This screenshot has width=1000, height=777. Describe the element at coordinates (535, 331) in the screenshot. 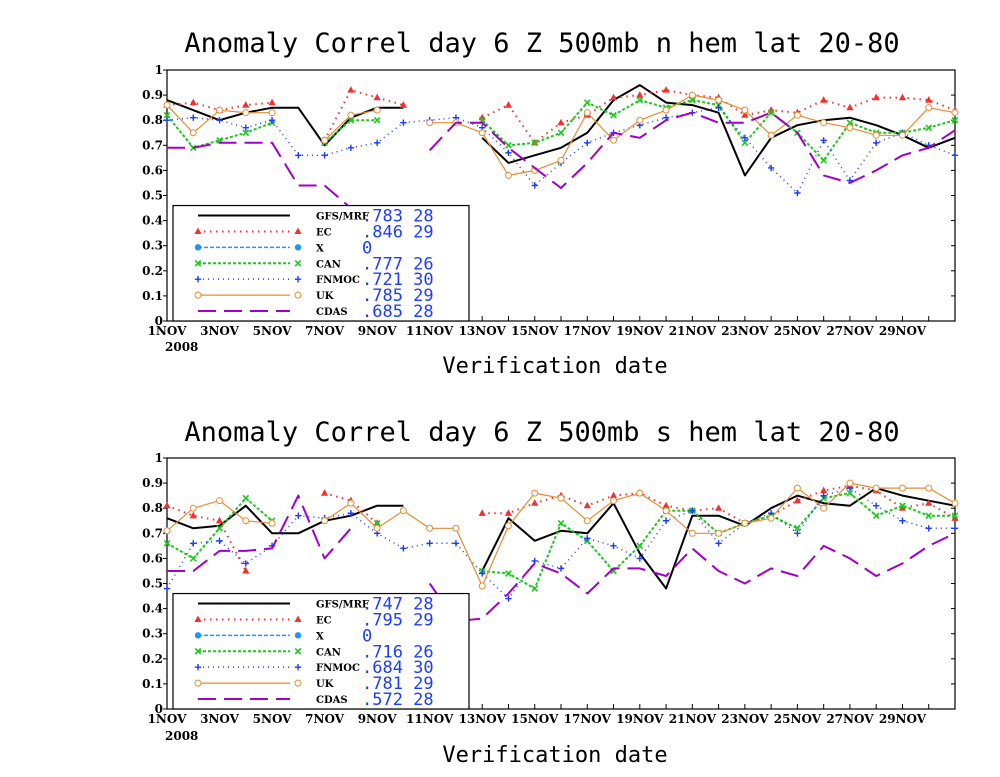

I see `x-tick-label: 15NOV` at that location.